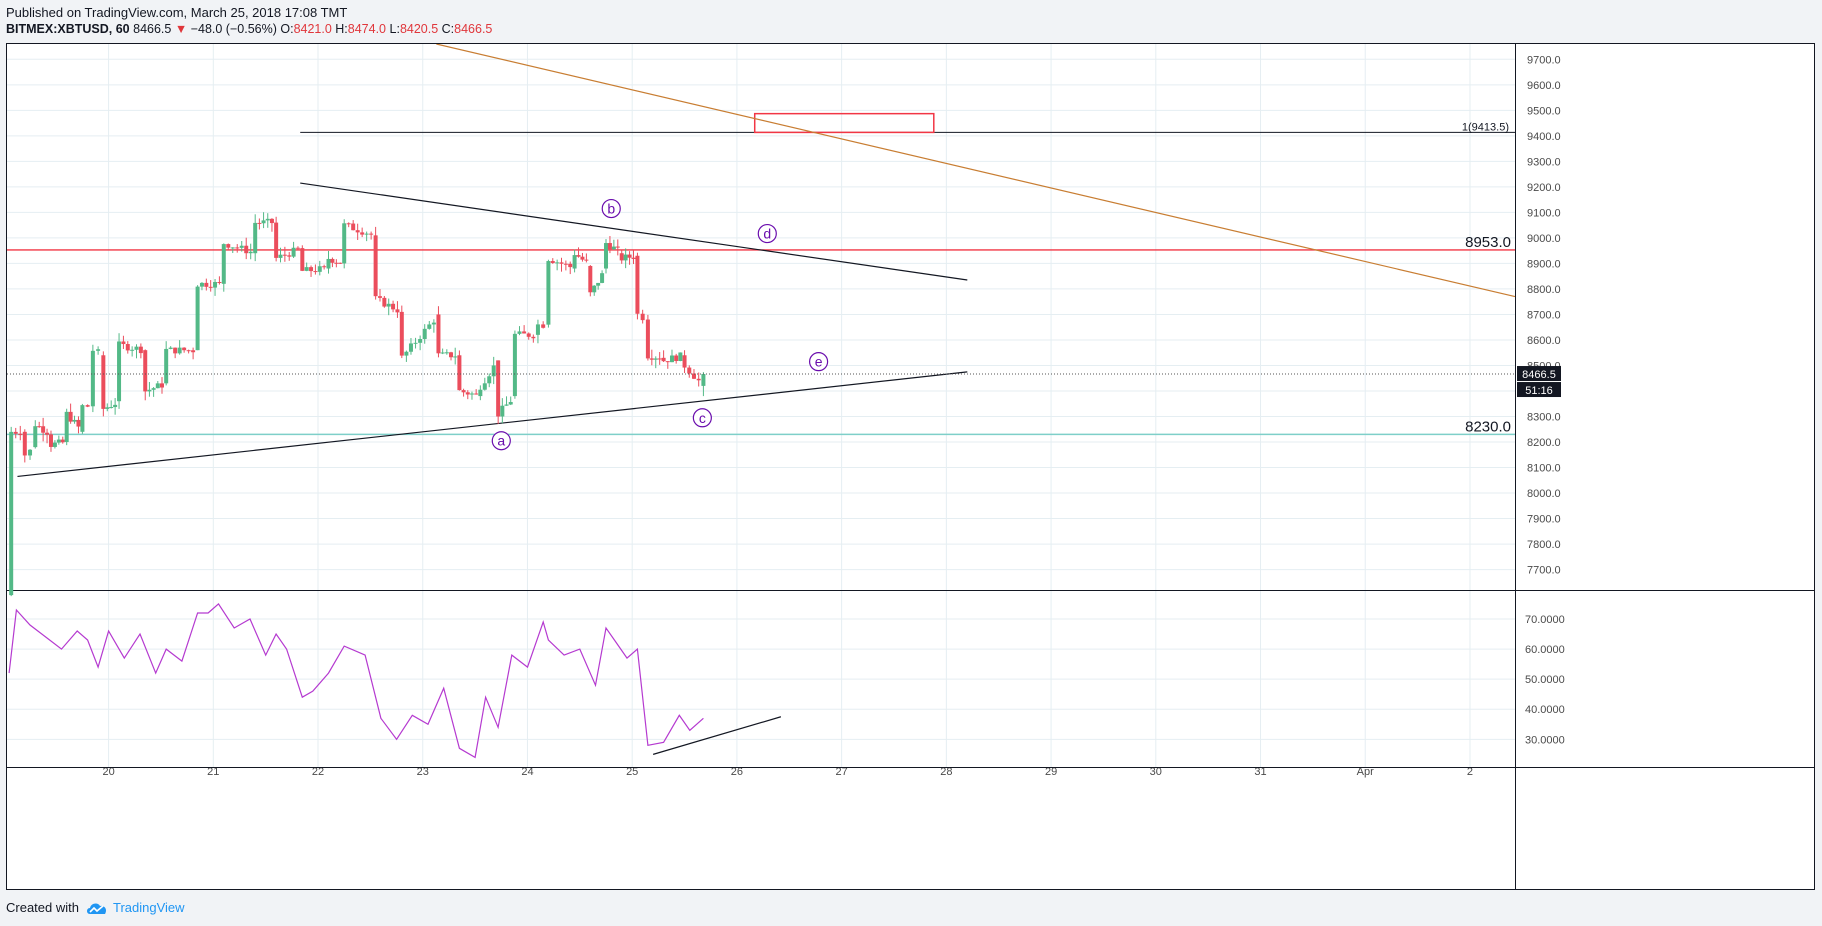 This screenshot has width=1822, height=926. Describe the element at coordinates (1544, 545) in the screenshot. I see `y-tick-label: 7800.0` at that location.